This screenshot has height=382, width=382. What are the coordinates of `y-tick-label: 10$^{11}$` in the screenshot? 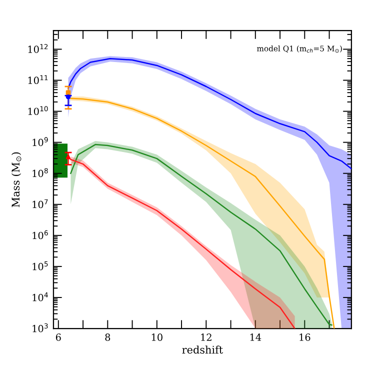 It's located at (38, 79).